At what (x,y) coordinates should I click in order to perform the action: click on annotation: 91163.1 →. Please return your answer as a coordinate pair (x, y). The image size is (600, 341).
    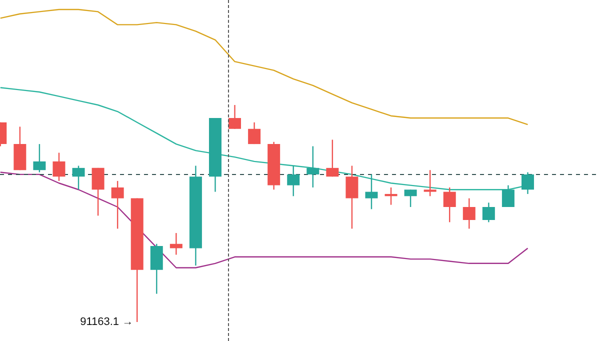
    Looking at the image, I should click on (107, 322).